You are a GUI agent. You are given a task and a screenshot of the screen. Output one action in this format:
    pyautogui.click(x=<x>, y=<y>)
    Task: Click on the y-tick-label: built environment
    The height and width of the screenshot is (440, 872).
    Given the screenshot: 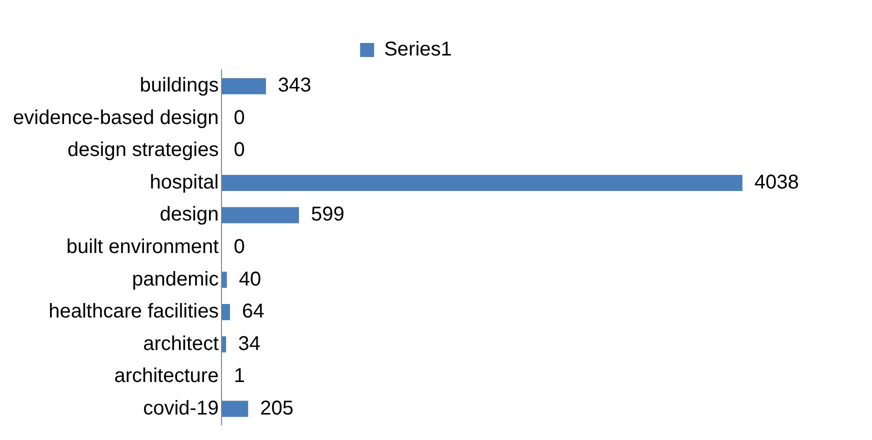 What is the action you would take?
    pyautogui.click(x=143, y=247)
    